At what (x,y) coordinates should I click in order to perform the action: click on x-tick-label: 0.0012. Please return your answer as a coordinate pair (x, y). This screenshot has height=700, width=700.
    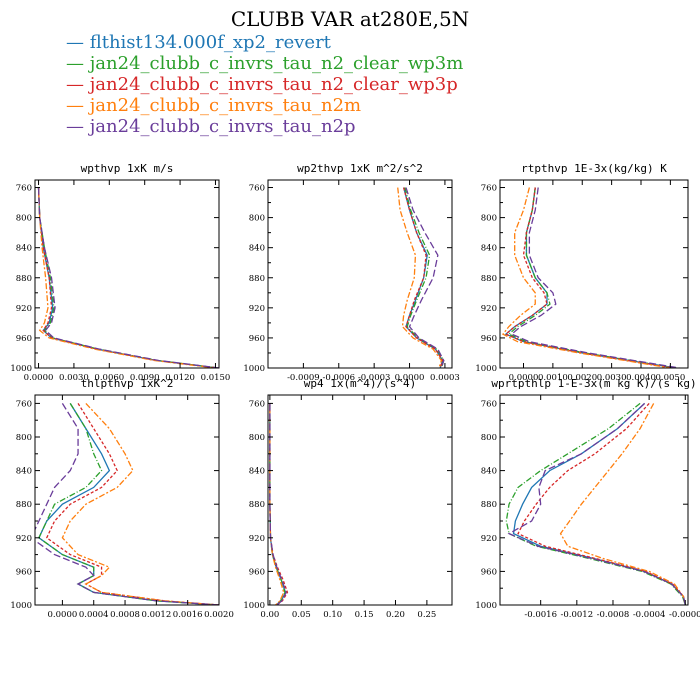
    Looking at the image, I should click on (156, 615).